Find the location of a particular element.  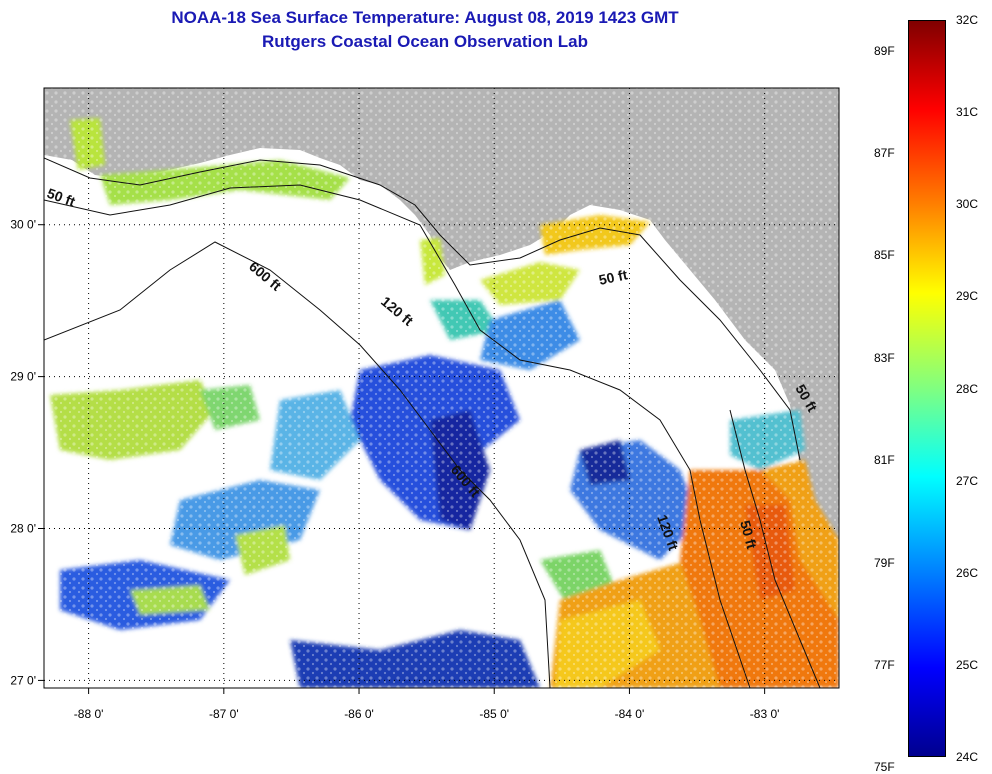

lon-tick-label: -86 0' is located at coordinates (359, 714).